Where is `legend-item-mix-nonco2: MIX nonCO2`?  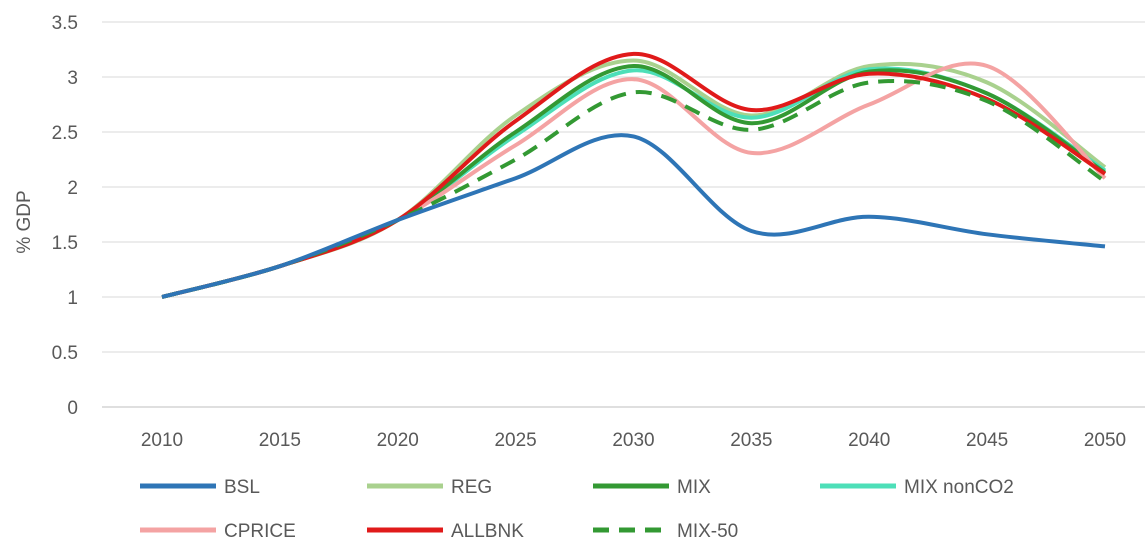
legend-item-mix-nonco2: MIX nonCO2 is located at coordinates (917, 487).